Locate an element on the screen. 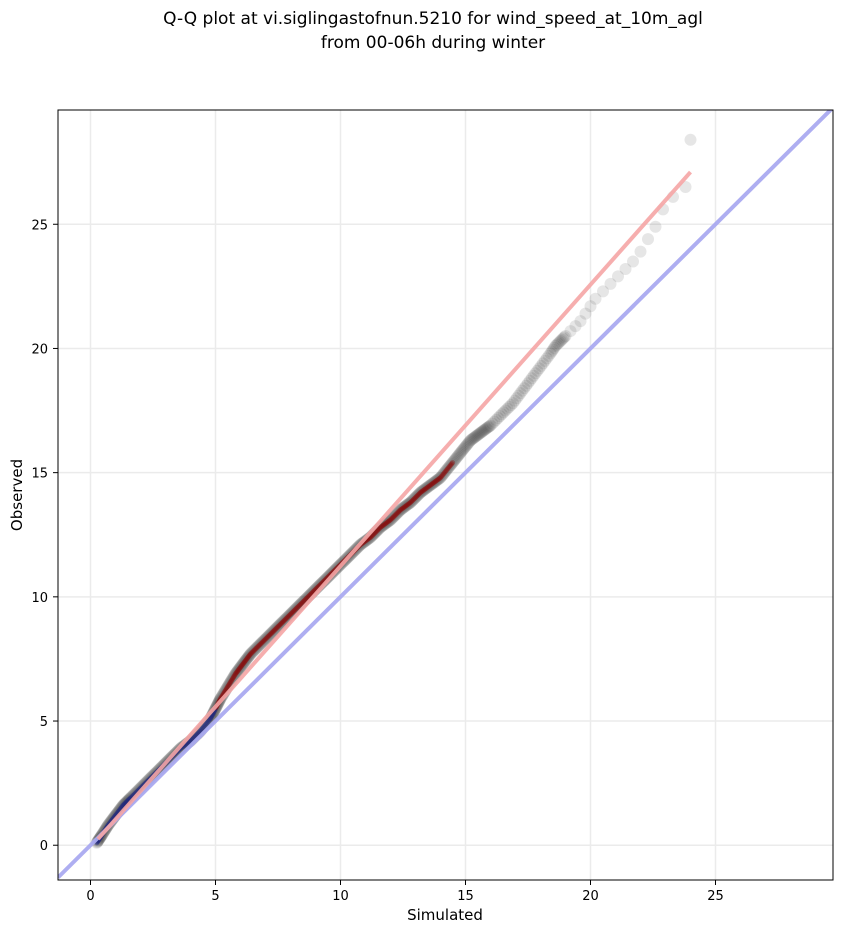 This screenshot has height=934, width=843. x-tick-label: 25 is located at coordinates (715, 896).